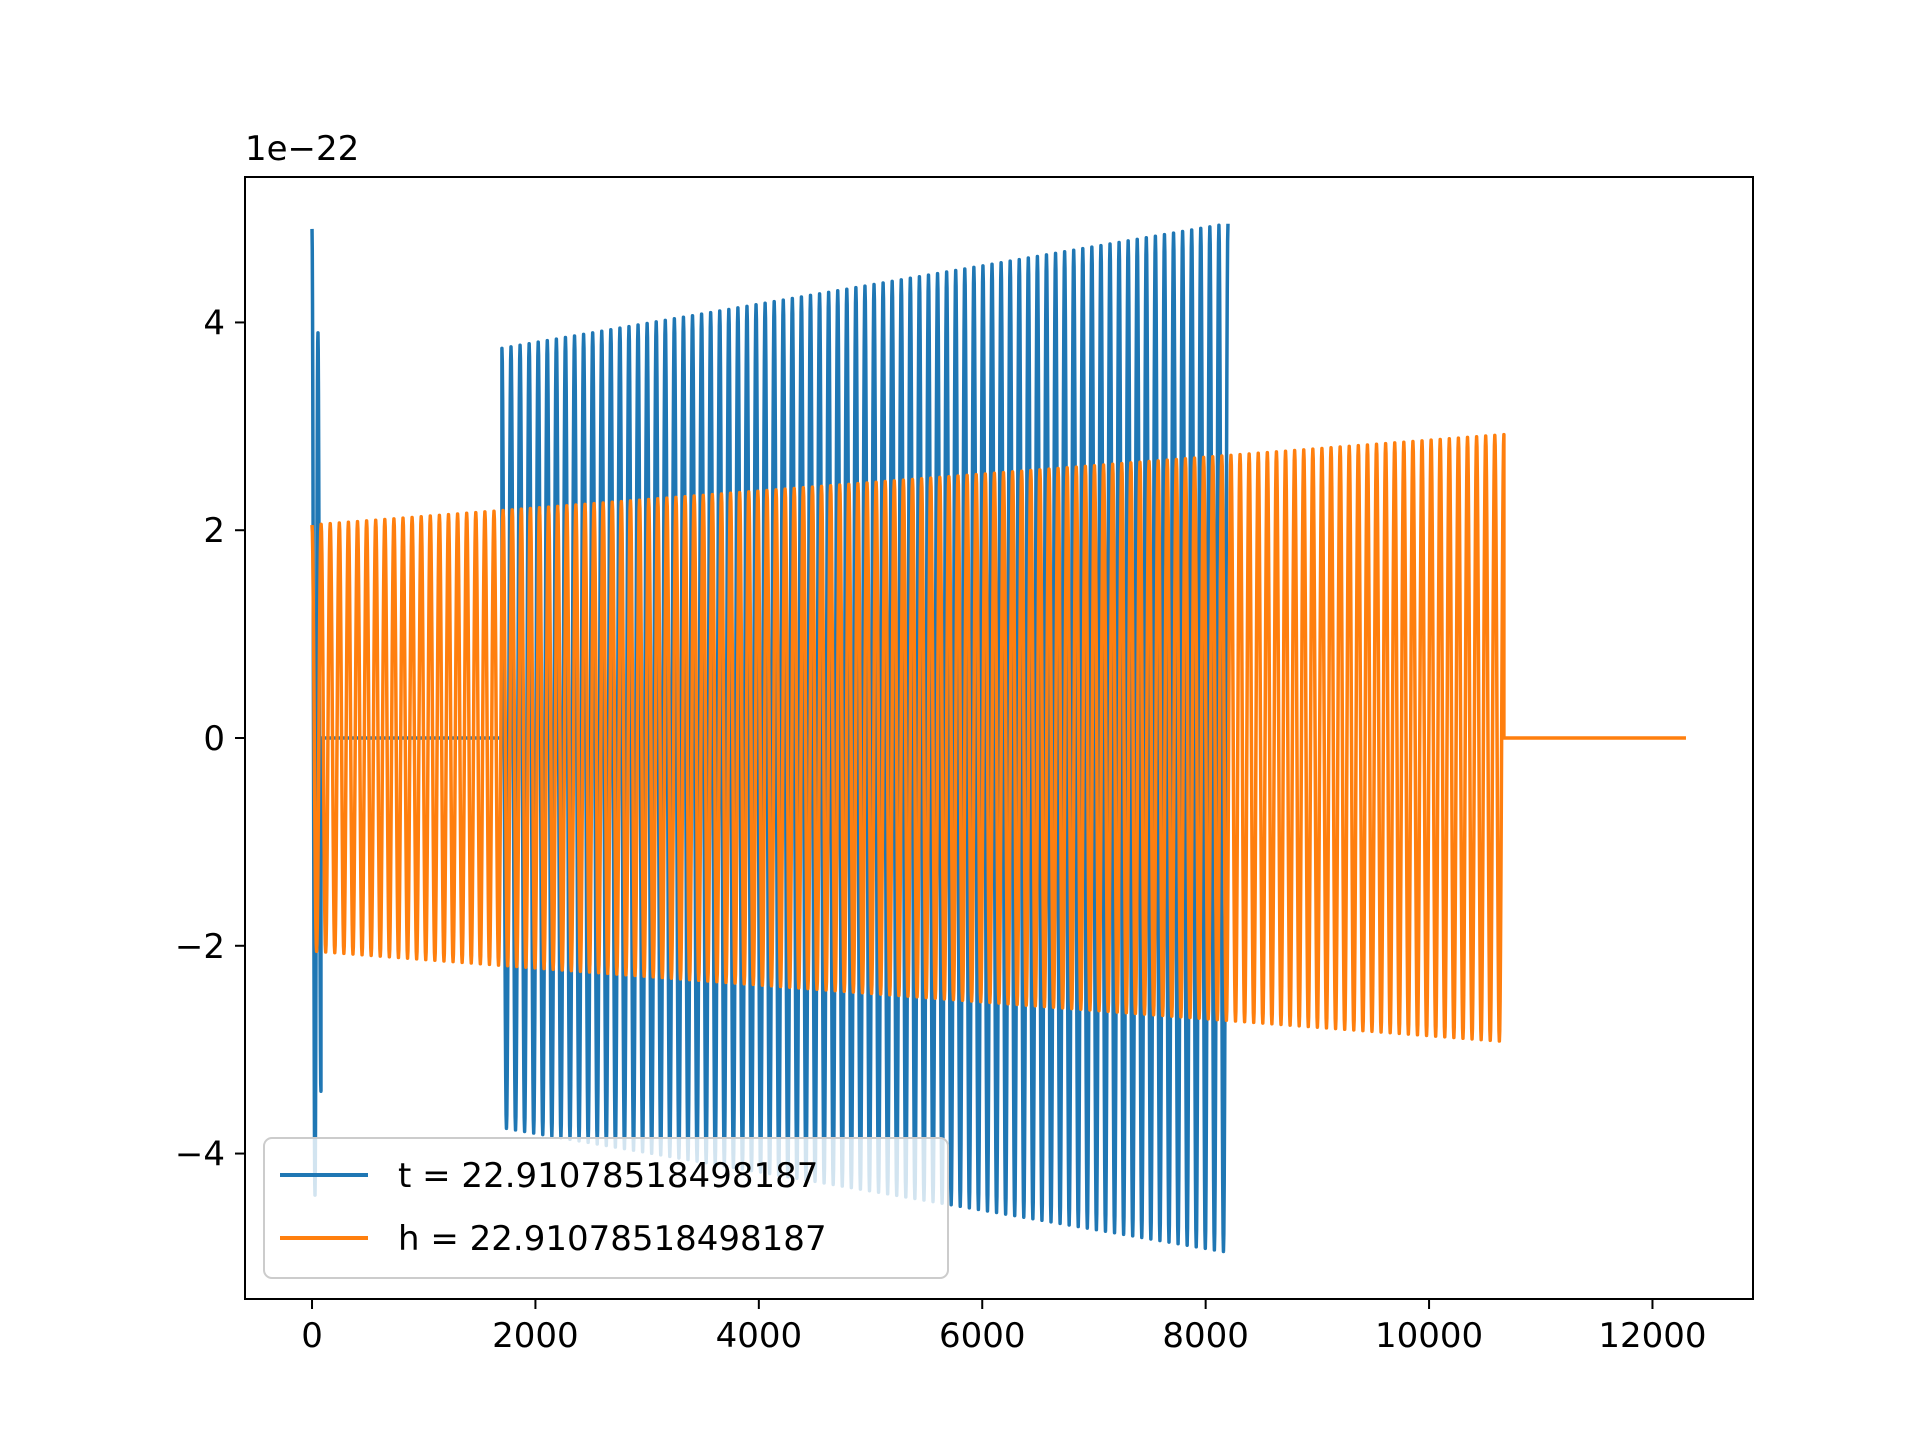  I want to click on y-tick-label: 4, so click(214, 323).